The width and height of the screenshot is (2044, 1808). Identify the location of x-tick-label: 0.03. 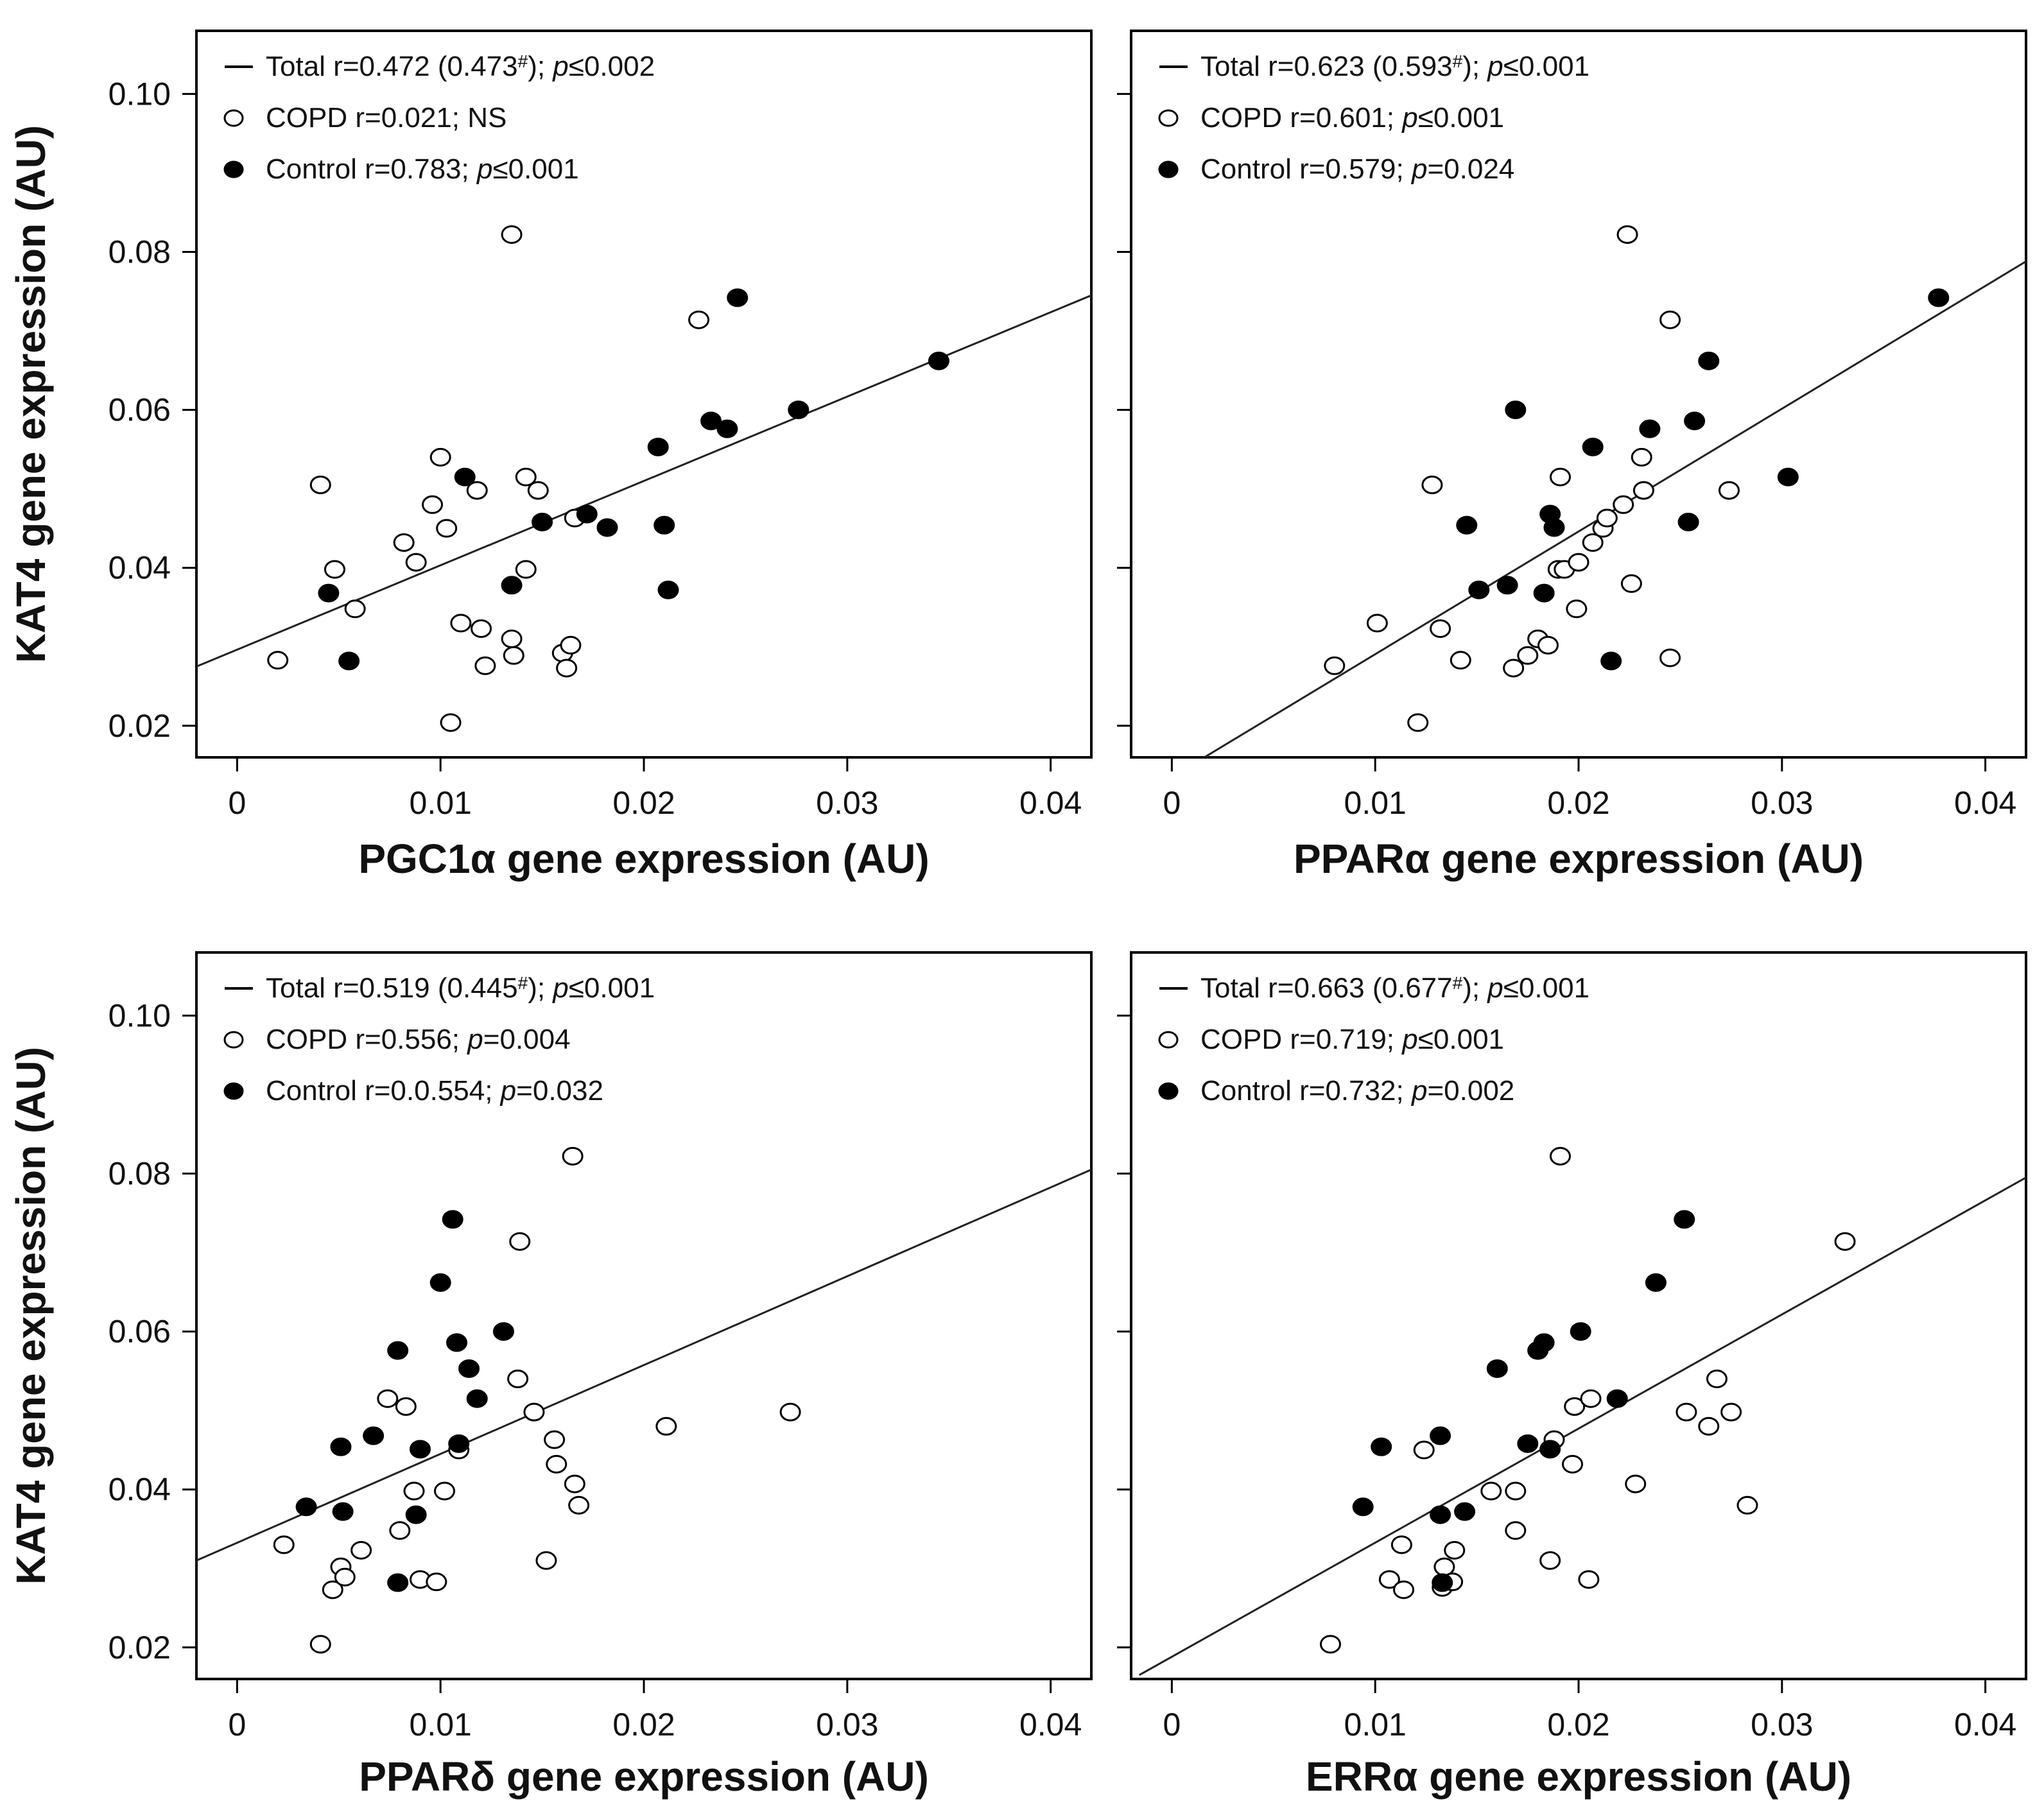
(847, 1725).